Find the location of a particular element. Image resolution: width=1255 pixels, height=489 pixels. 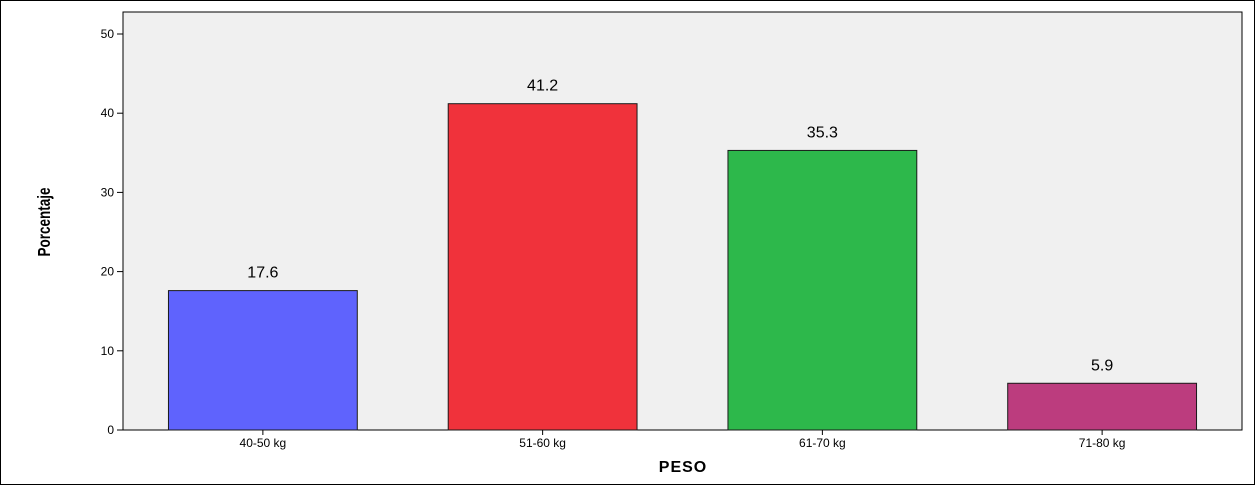

x-tick-label: 51-60 kg is located at coordinates (542, 443).